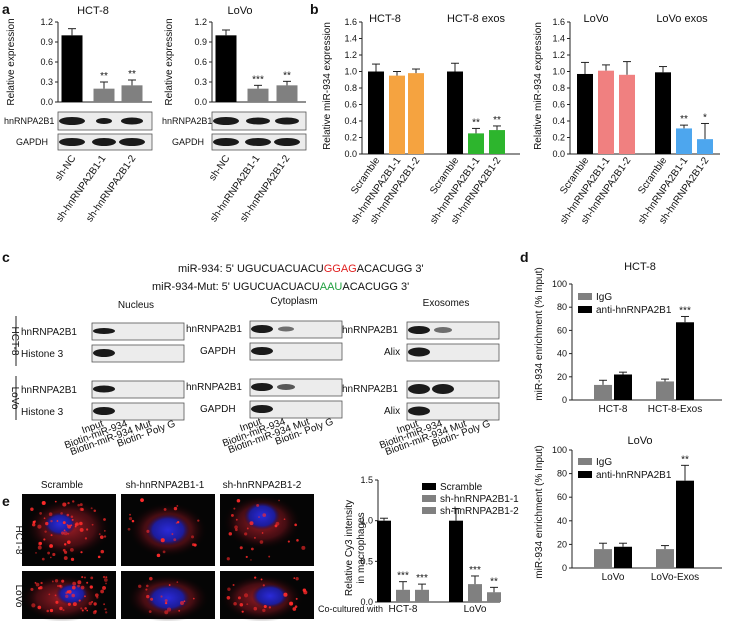  What do you see at coordinates (461, 487) in the screenshot?
I see `svg-text: Scramble` at bounding box center [461, 487].